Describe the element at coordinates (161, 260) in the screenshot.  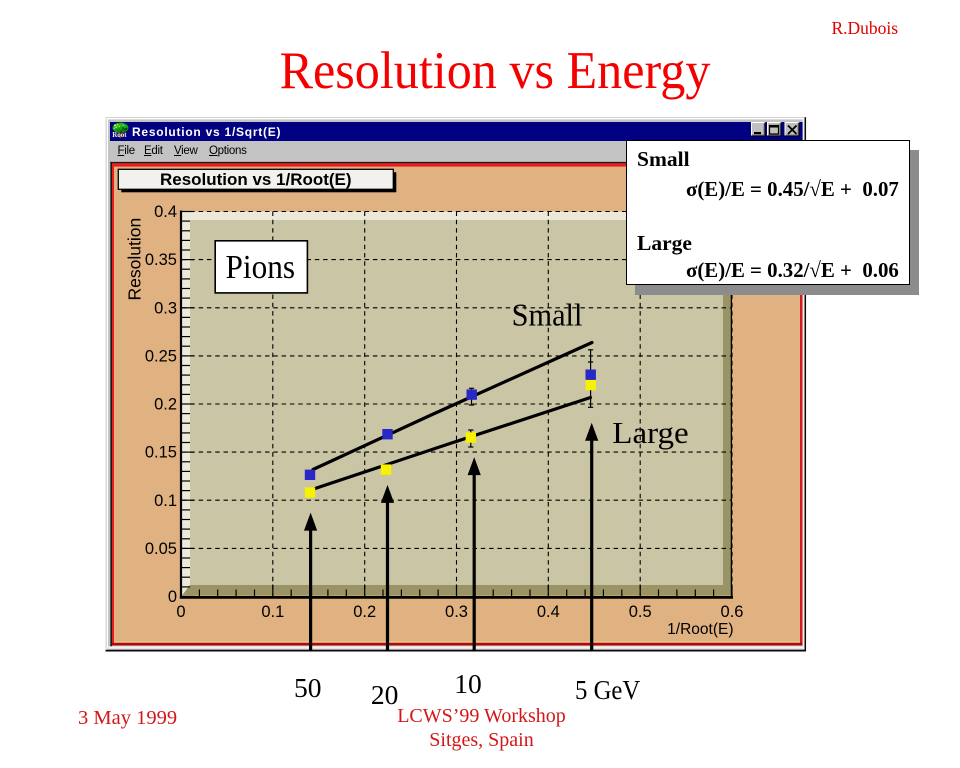
I see `svg-text: 0.35` at that location.